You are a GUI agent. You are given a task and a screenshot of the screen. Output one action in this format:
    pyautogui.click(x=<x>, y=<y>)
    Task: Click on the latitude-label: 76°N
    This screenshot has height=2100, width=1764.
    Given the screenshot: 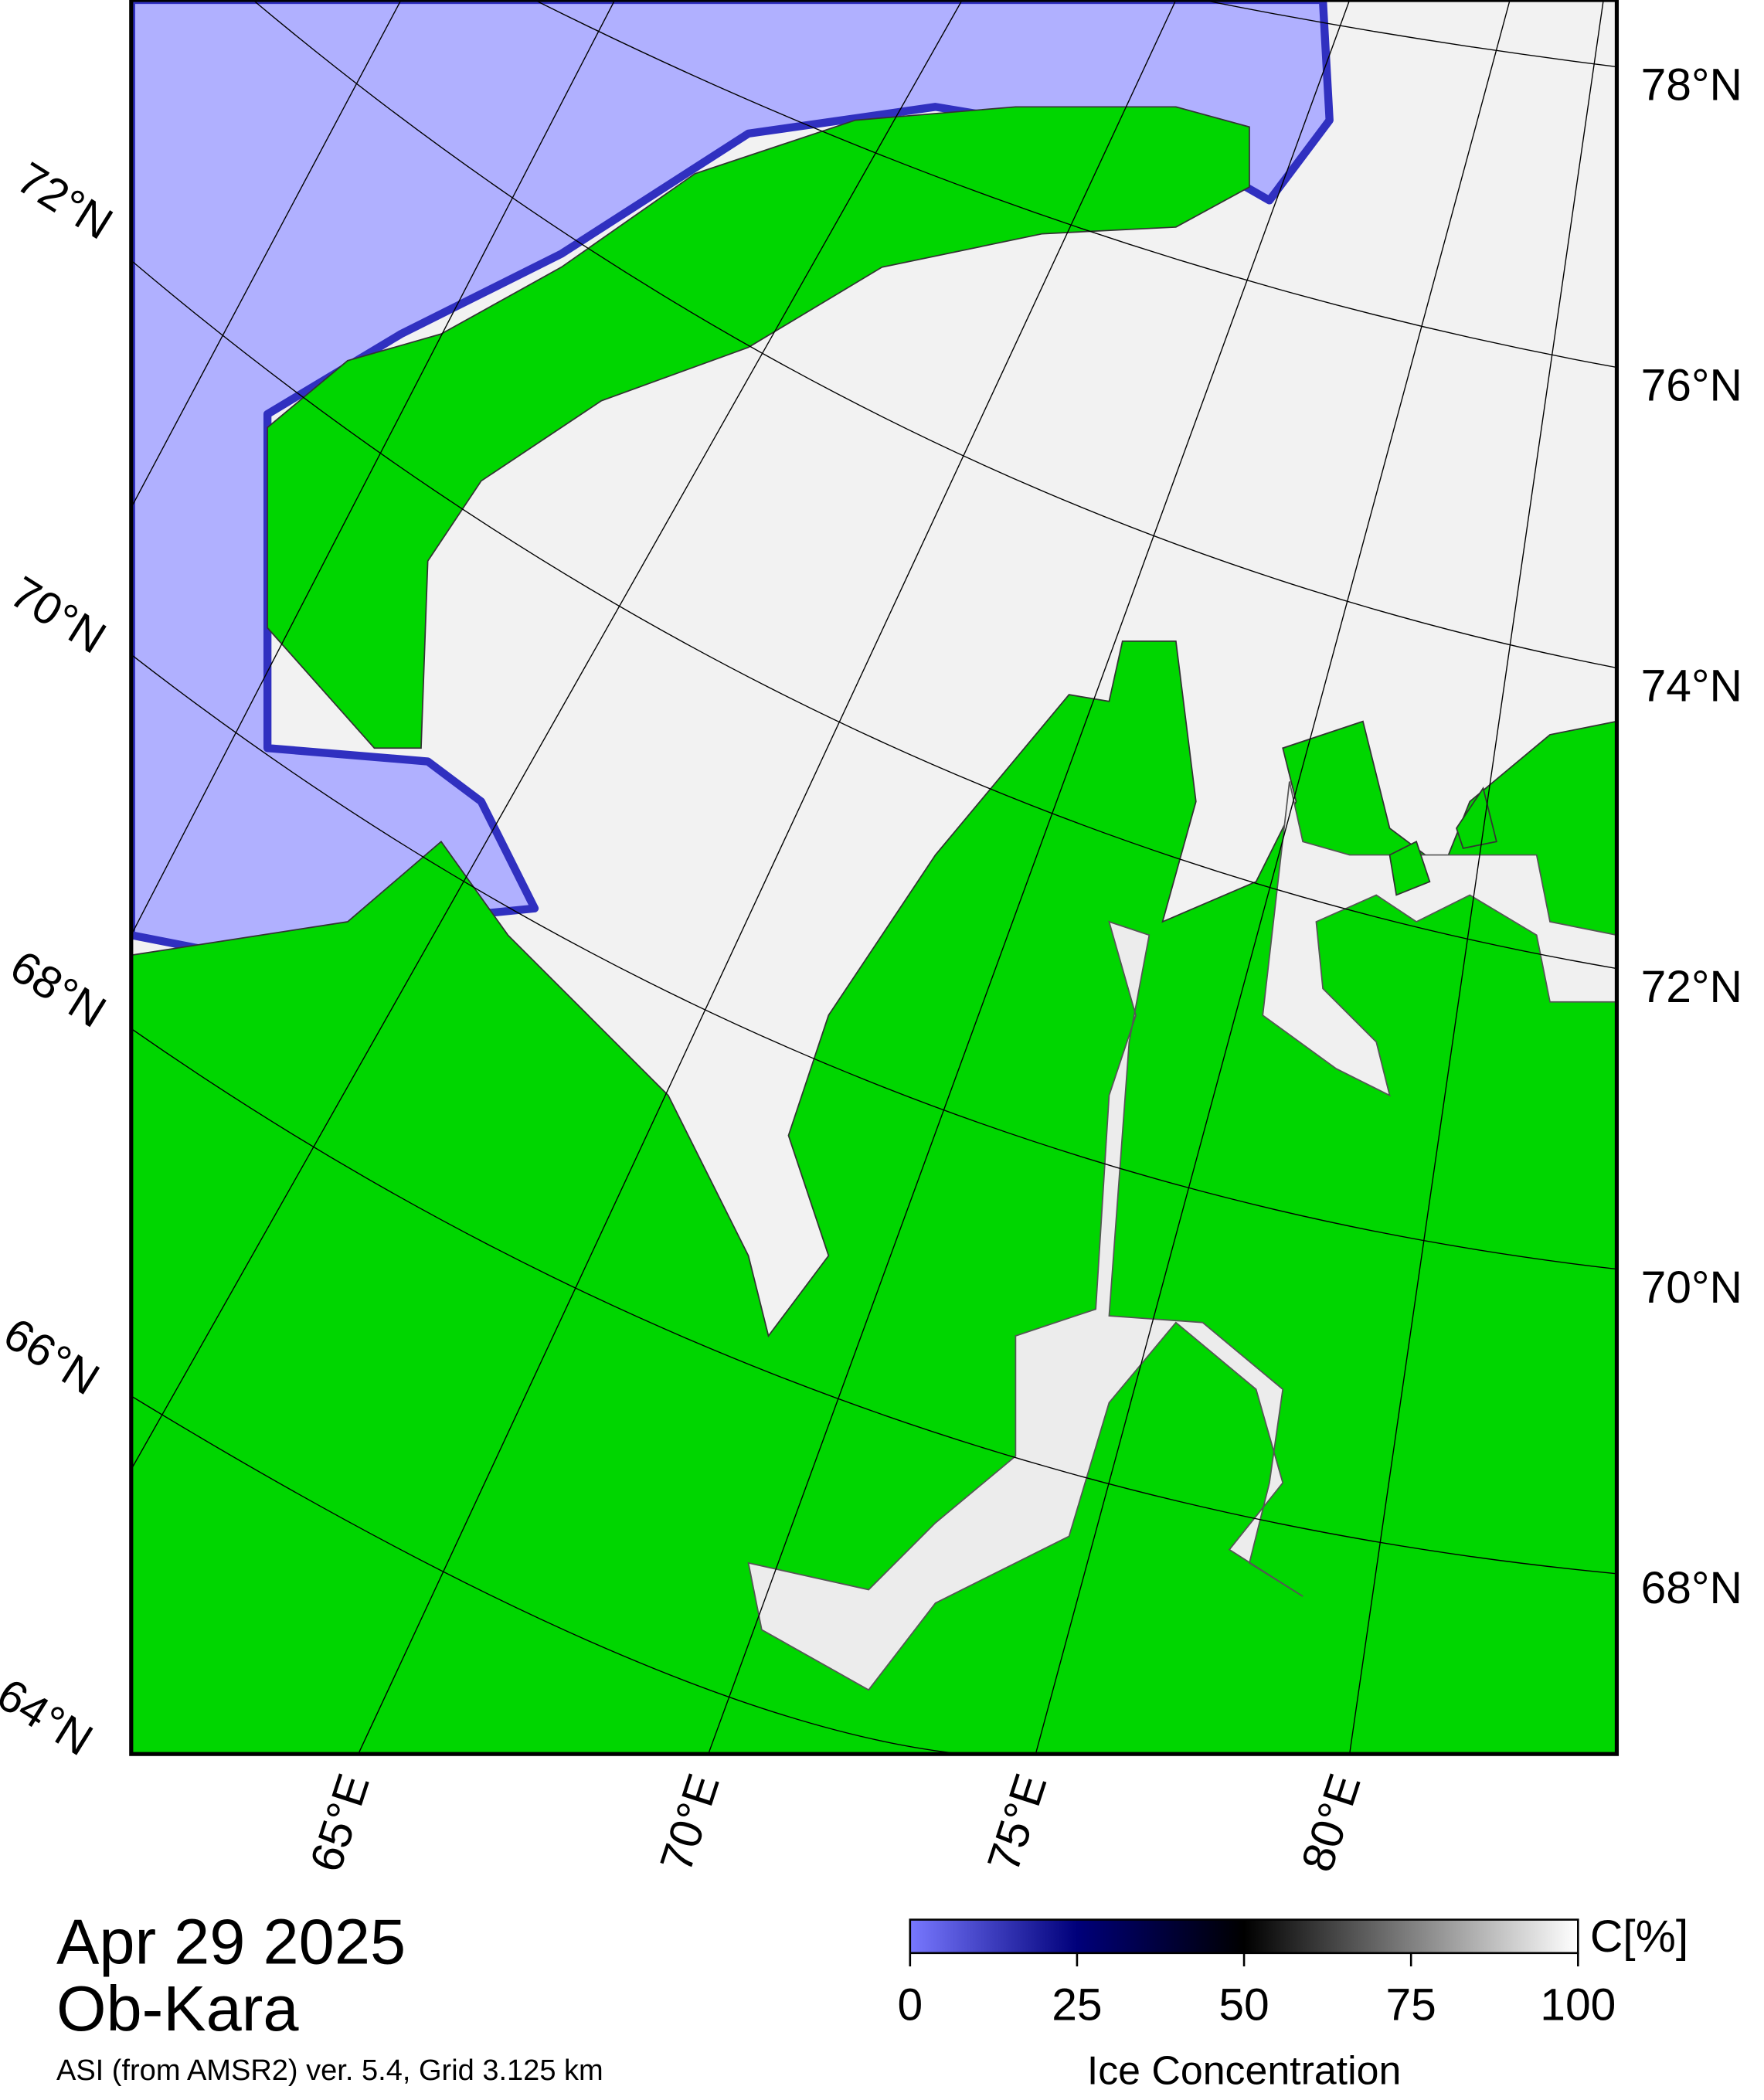 What is the action you would take?
    pyautogui.click(x=1691, y=386)
    